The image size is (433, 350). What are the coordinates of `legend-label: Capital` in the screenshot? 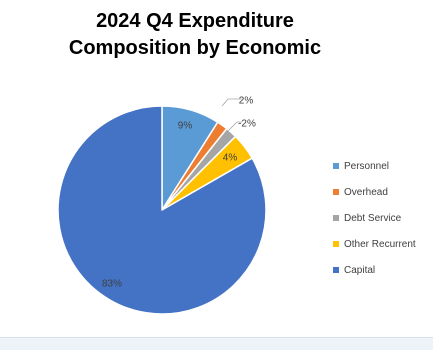 It's located at (360, 270).